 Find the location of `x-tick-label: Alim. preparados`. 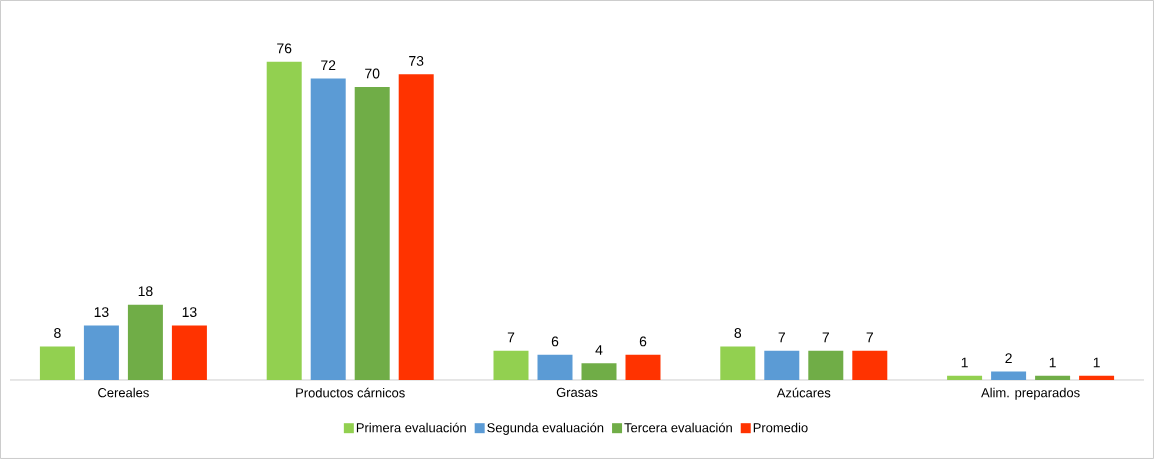

x-tick-label: Alim. preparados is located at coordinates (1030, 393).